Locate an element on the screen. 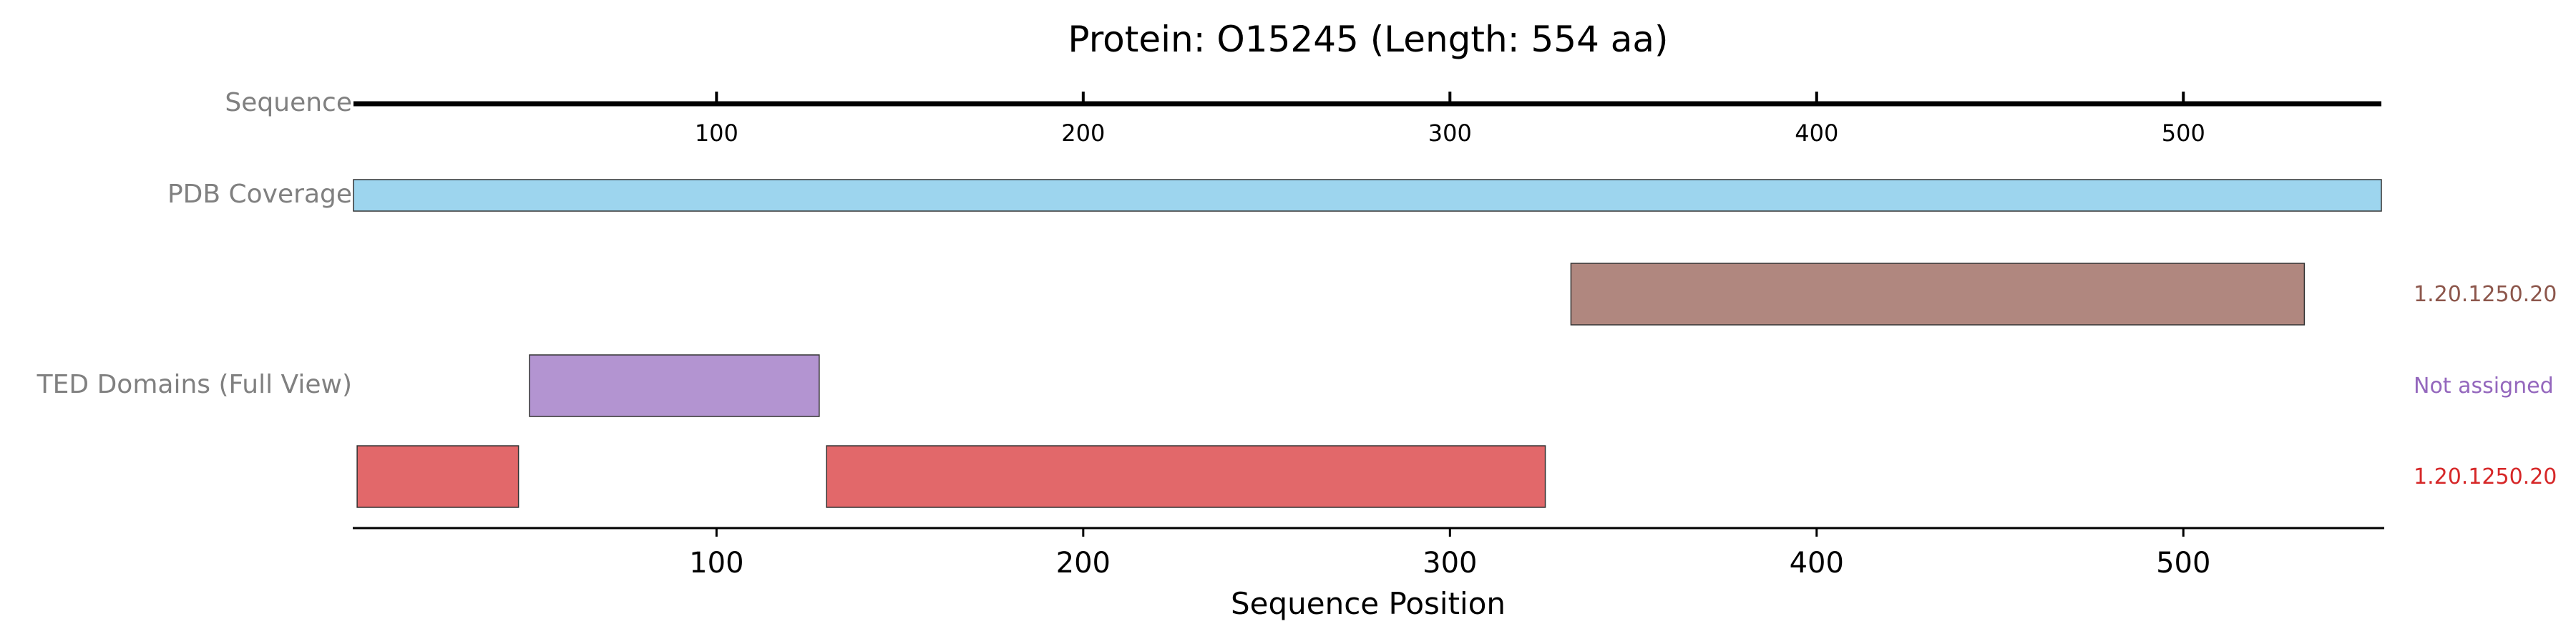 The image size is (2576, 644). track-label-sequence: Sequence is located at coordinates (288, 102).